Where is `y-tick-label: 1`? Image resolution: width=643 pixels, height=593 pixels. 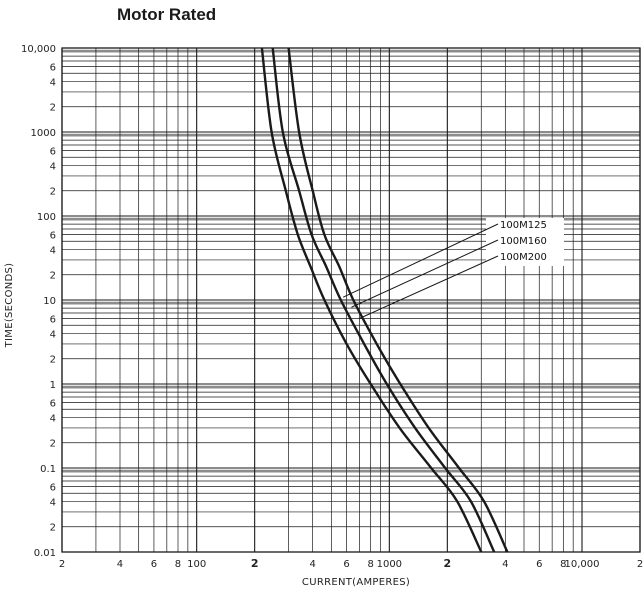 y-tick-label: 1 is located at coordinates (53, 385).